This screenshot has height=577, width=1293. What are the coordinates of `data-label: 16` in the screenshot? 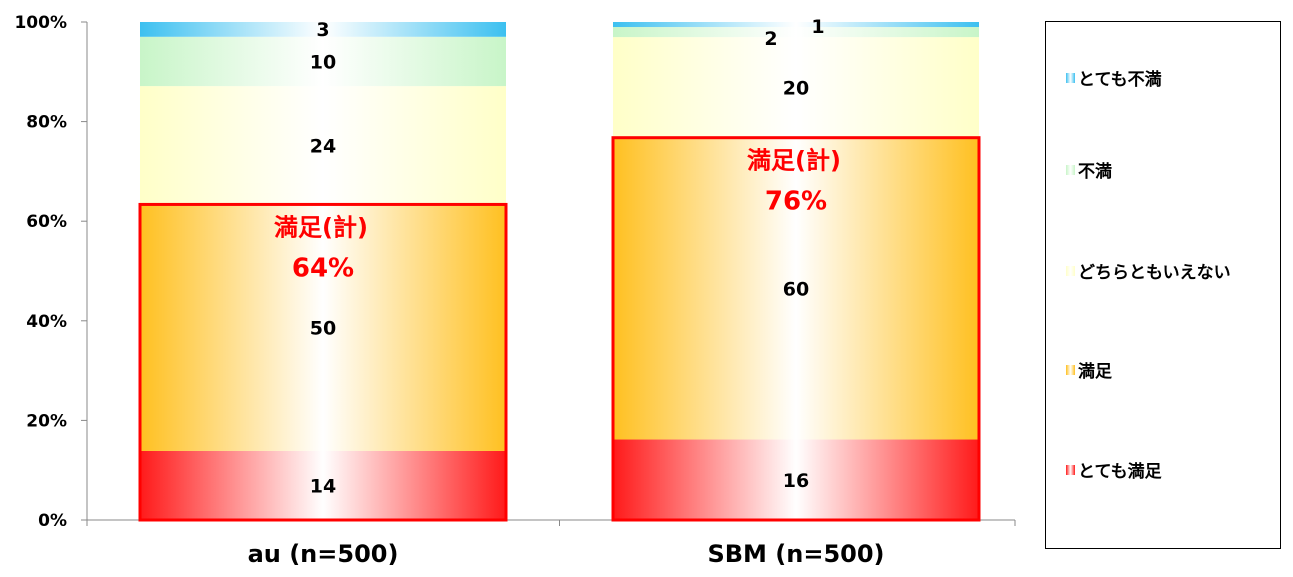 It's located at (796, 481).